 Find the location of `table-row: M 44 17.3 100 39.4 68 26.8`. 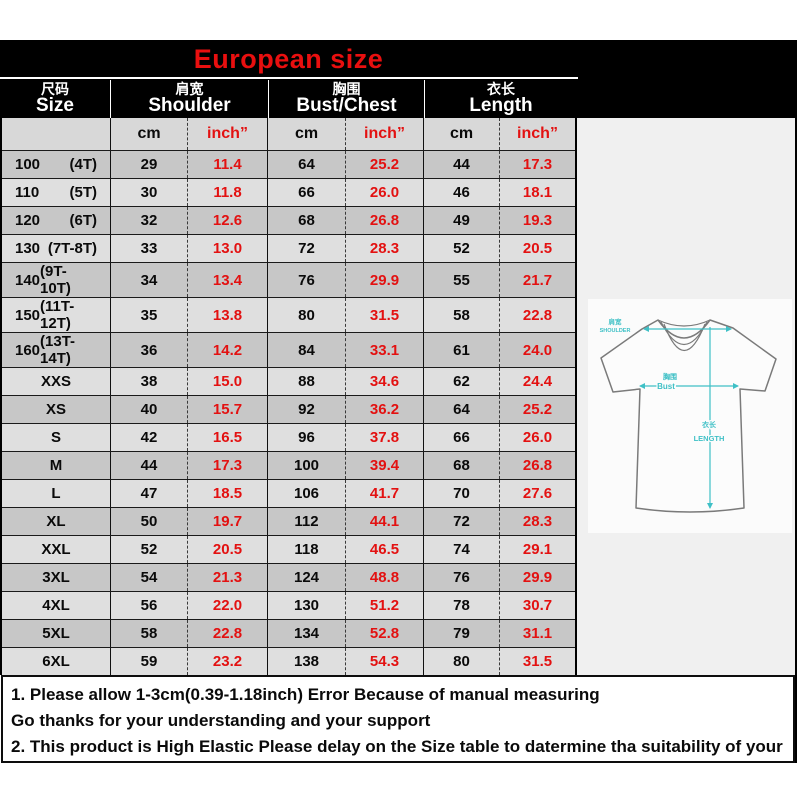

table-row: M 44 17.3 100 39.4 68 26.8 is located at coordinates (288, 465).